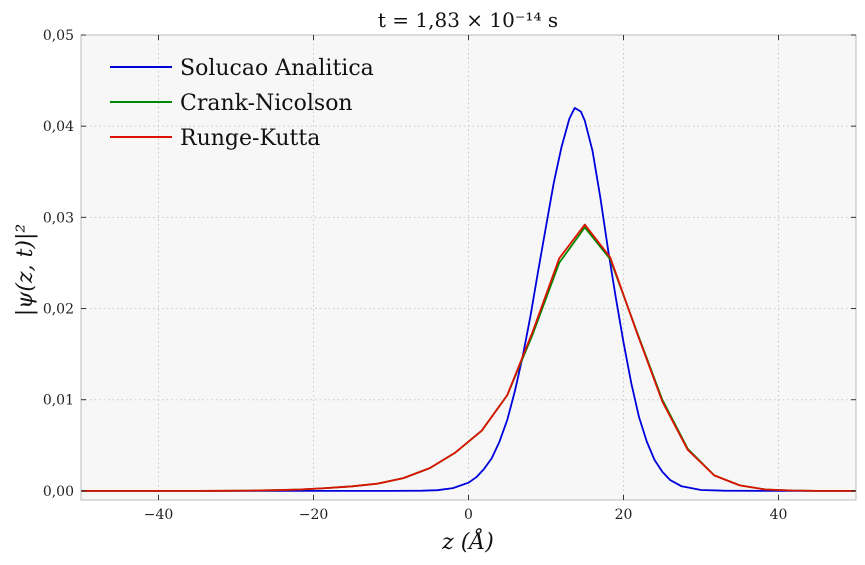 Image resolution: width=865 pixels, height=565 pixels. I want to click on y-tick-labels: 0,00 0,01 0,02 0,03 0,04 0,05, so click(58, 264).